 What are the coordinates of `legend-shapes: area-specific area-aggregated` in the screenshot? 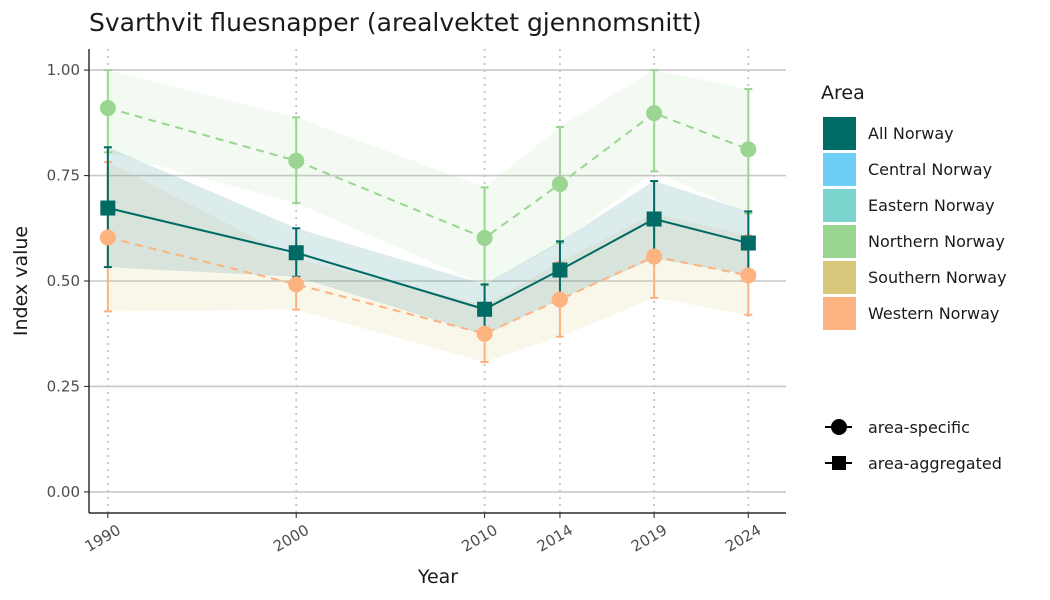 It's located at (913, 445).